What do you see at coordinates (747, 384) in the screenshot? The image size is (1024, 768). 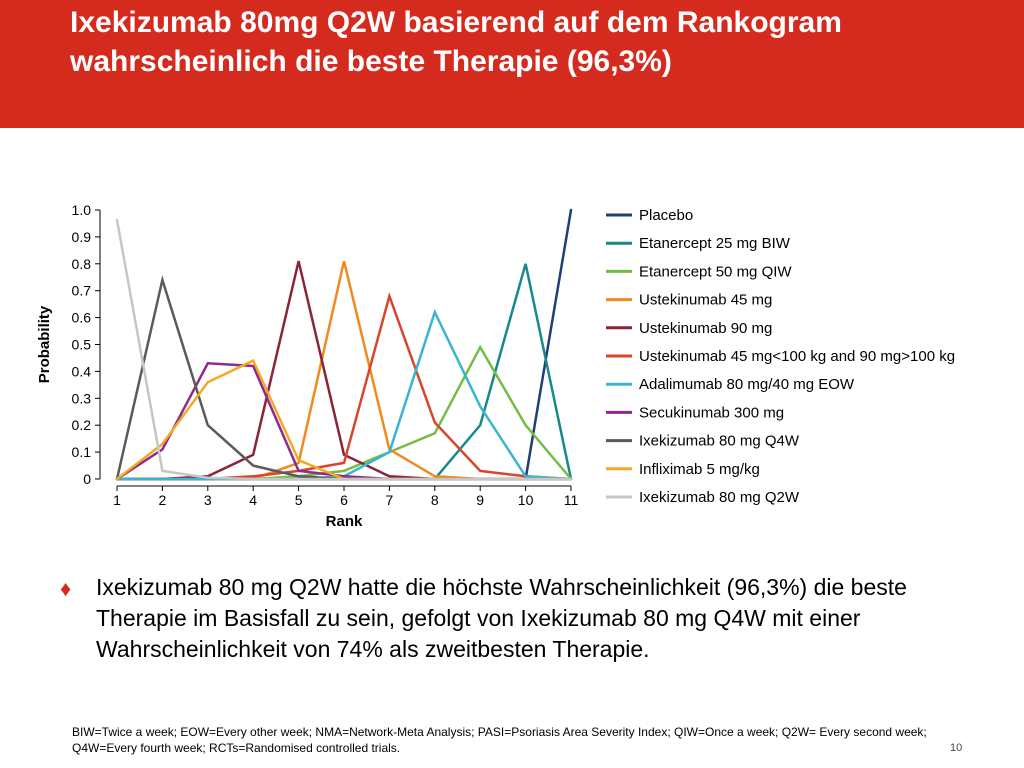 I see `legend-label: Adalimumab 80 mg/40 mg EOW` at bounding box center [747, 384].